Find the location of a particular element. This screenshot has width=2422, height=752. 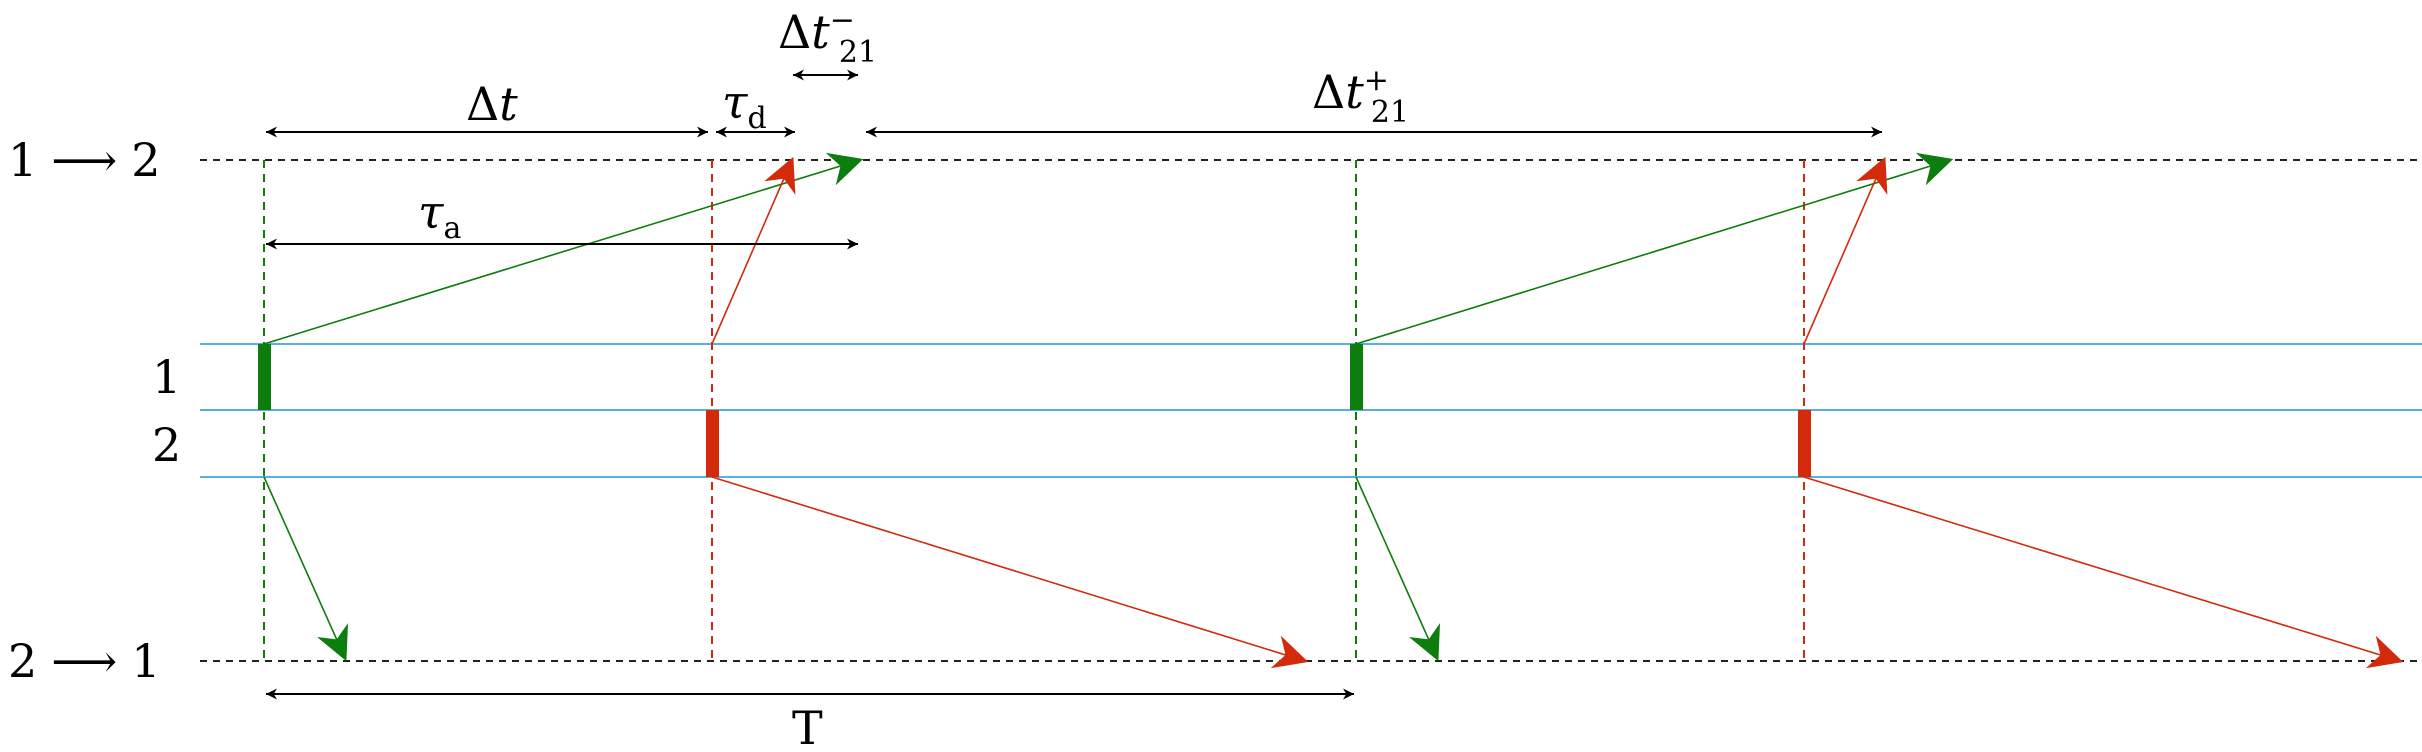

pulse-2-red-a is located at coordinates (712, 443).